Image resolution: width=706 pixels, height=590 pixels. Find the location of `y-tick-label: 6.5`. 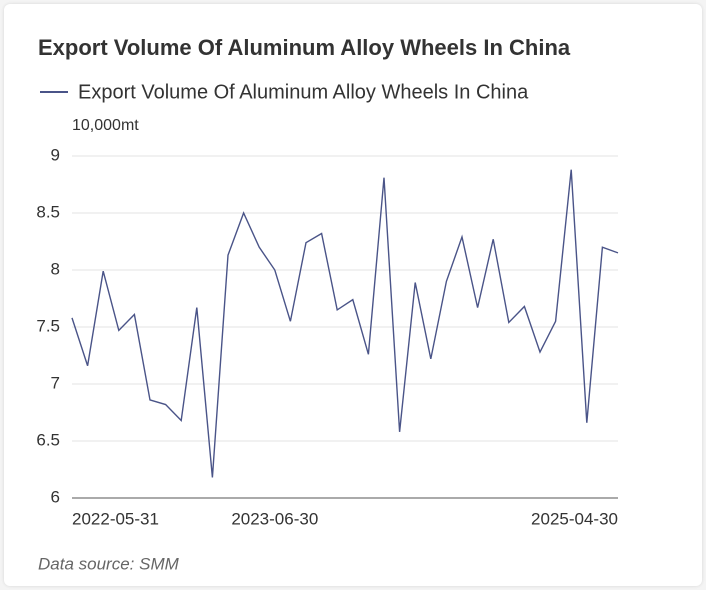

y-tick-label: 6.5 is located at coordinates (48, 439).